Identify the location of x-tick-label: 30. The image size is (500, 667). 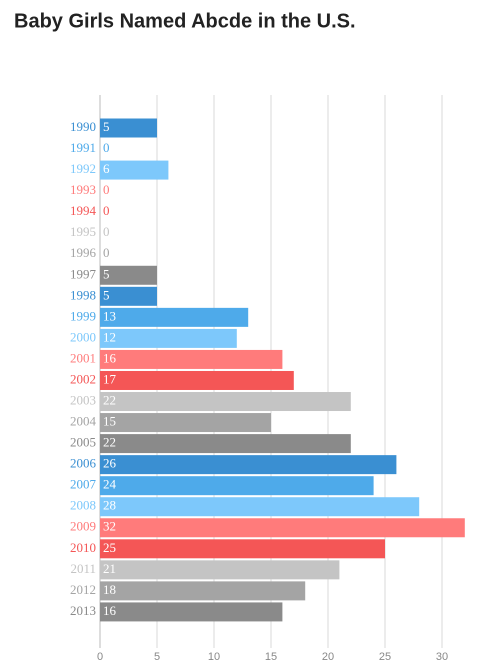
(442, 657).